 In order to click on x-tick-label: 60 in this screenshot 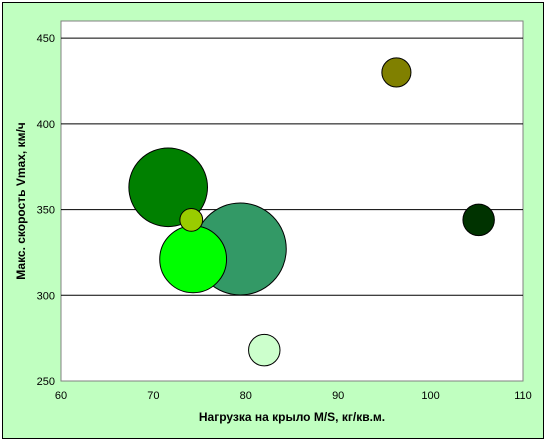, I will do `click(61, 396)`.